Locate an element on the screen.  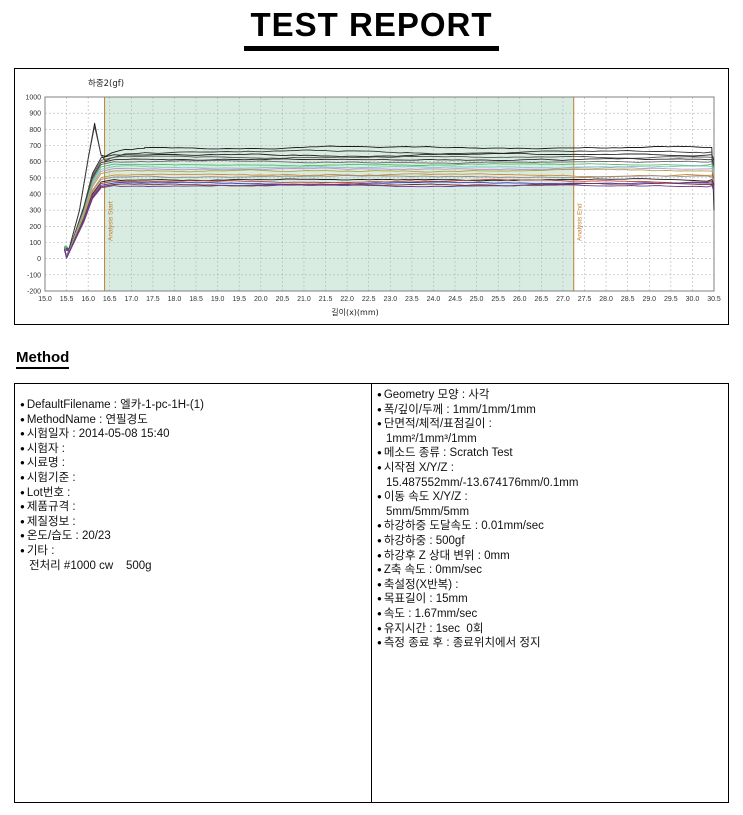
method-line: ● 제질정보 : is located at coordinates (193, 522).